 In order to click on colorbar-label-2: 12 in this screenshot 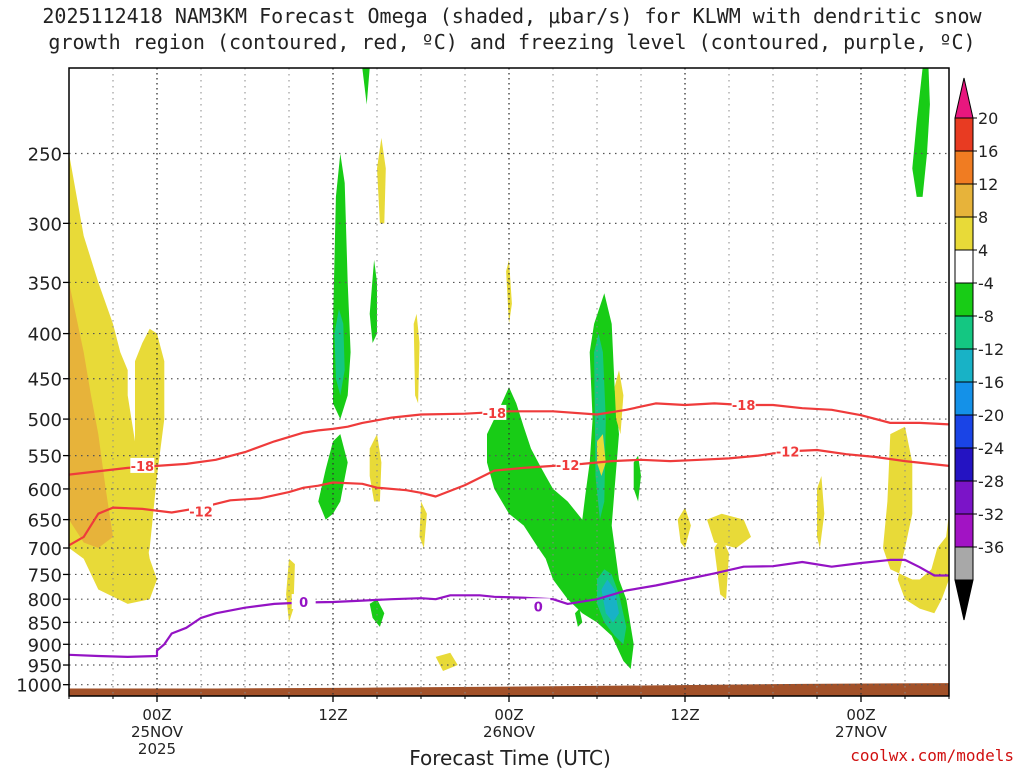, I will do `click(988, 184)`.